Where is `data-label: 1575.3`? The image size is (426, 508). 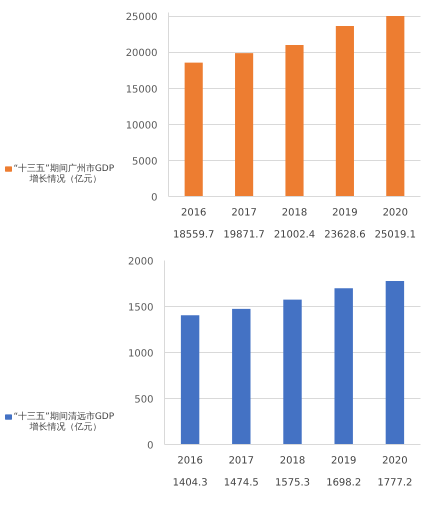 data-label: 1575.3 is located at coordinates (292, 483).